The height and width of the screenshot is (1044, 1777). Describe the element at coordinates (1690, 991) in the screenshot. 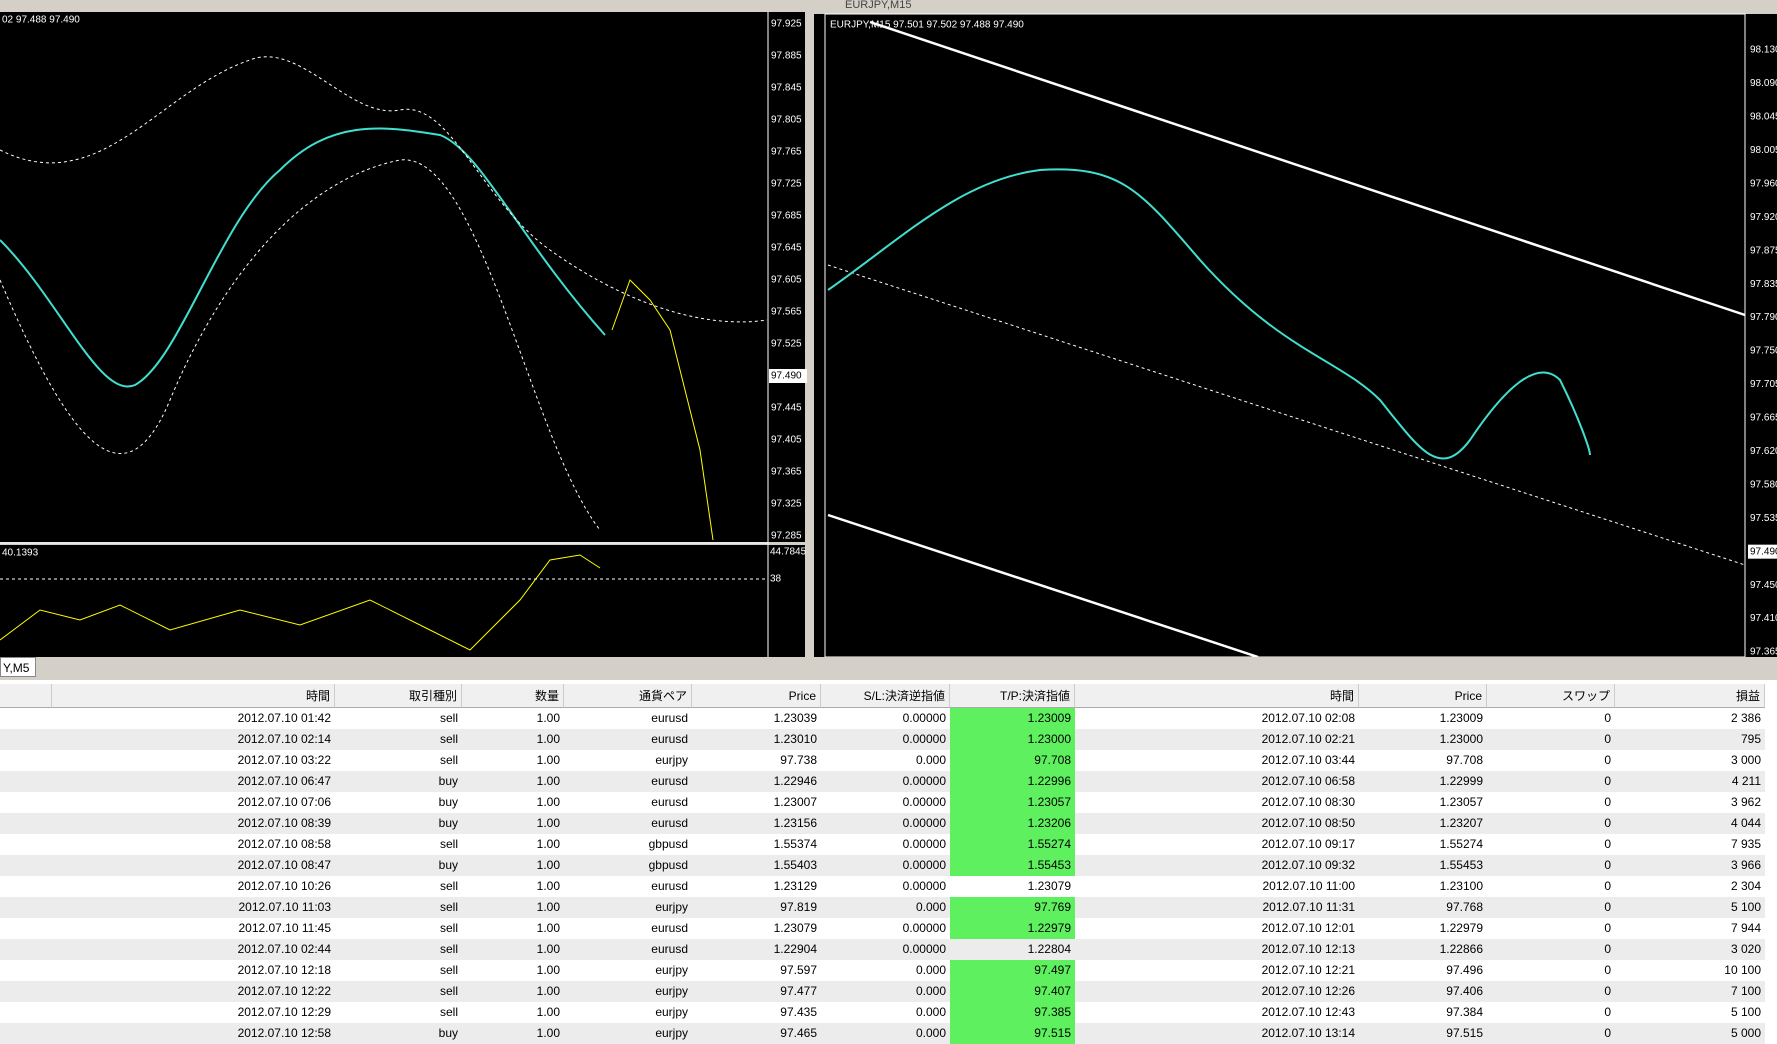

I see `table-cell: 7 100` at that location.